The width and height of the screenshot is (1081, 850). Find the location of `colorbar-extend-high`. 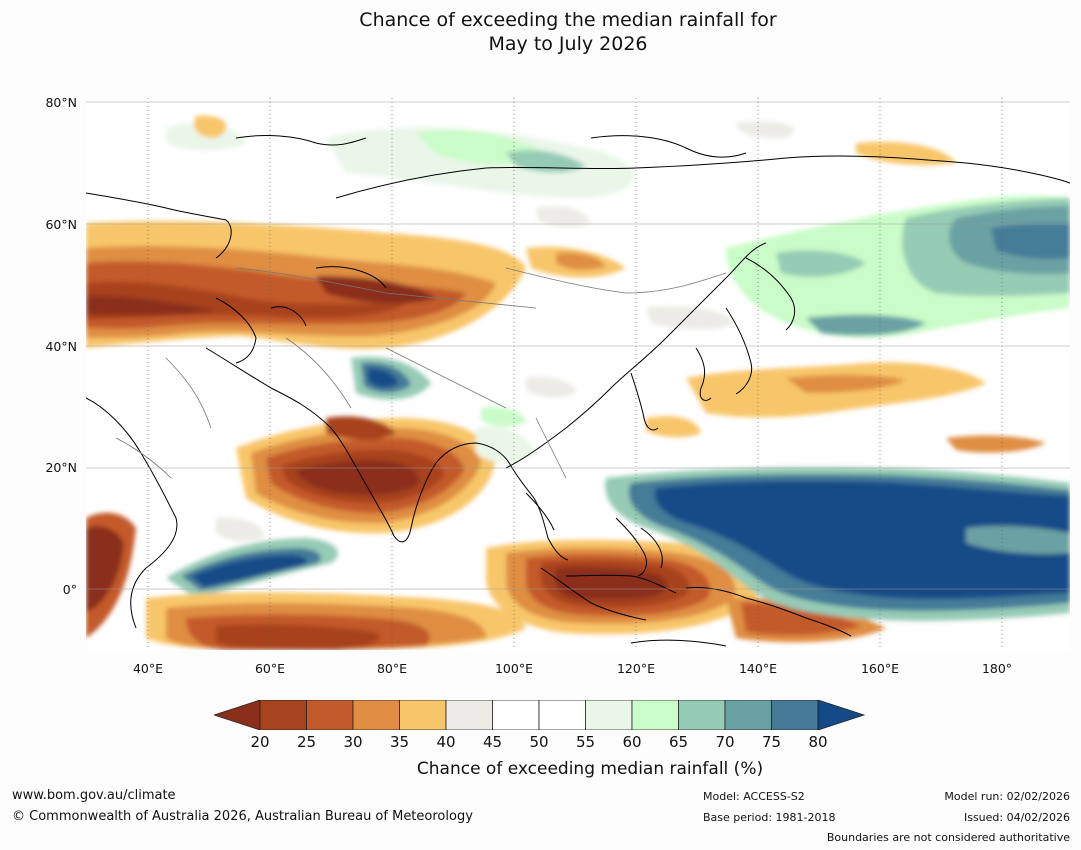

colorbar-extend-high is located at coordinates (841, 715).